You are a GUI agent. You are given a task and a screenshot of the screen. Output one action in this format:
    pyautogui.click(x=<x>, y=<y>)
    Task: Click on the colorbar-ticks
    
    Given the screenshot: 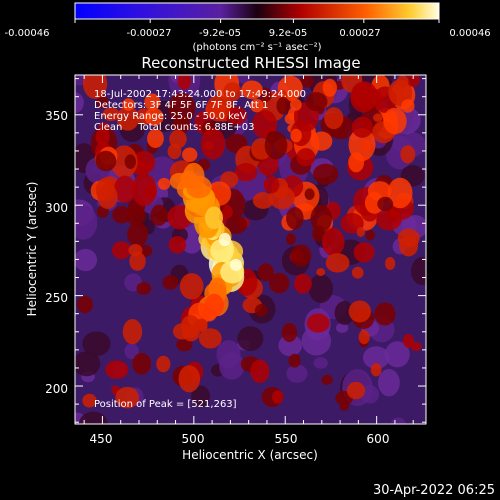 What is the action you would take?
    pyautogui.click(x=257, y=21)
    